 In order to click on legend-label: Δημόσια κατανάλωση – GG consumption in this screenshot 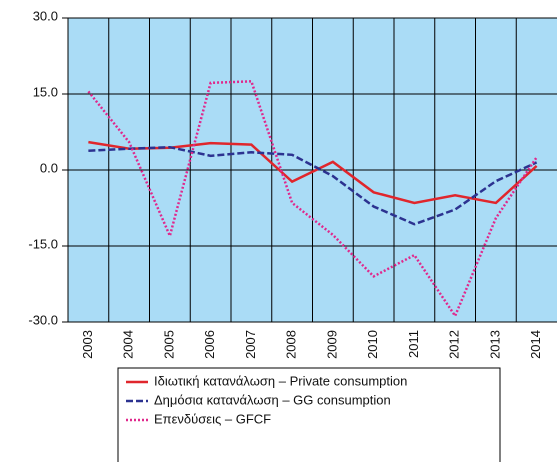, I will do `click(272, 399)`.